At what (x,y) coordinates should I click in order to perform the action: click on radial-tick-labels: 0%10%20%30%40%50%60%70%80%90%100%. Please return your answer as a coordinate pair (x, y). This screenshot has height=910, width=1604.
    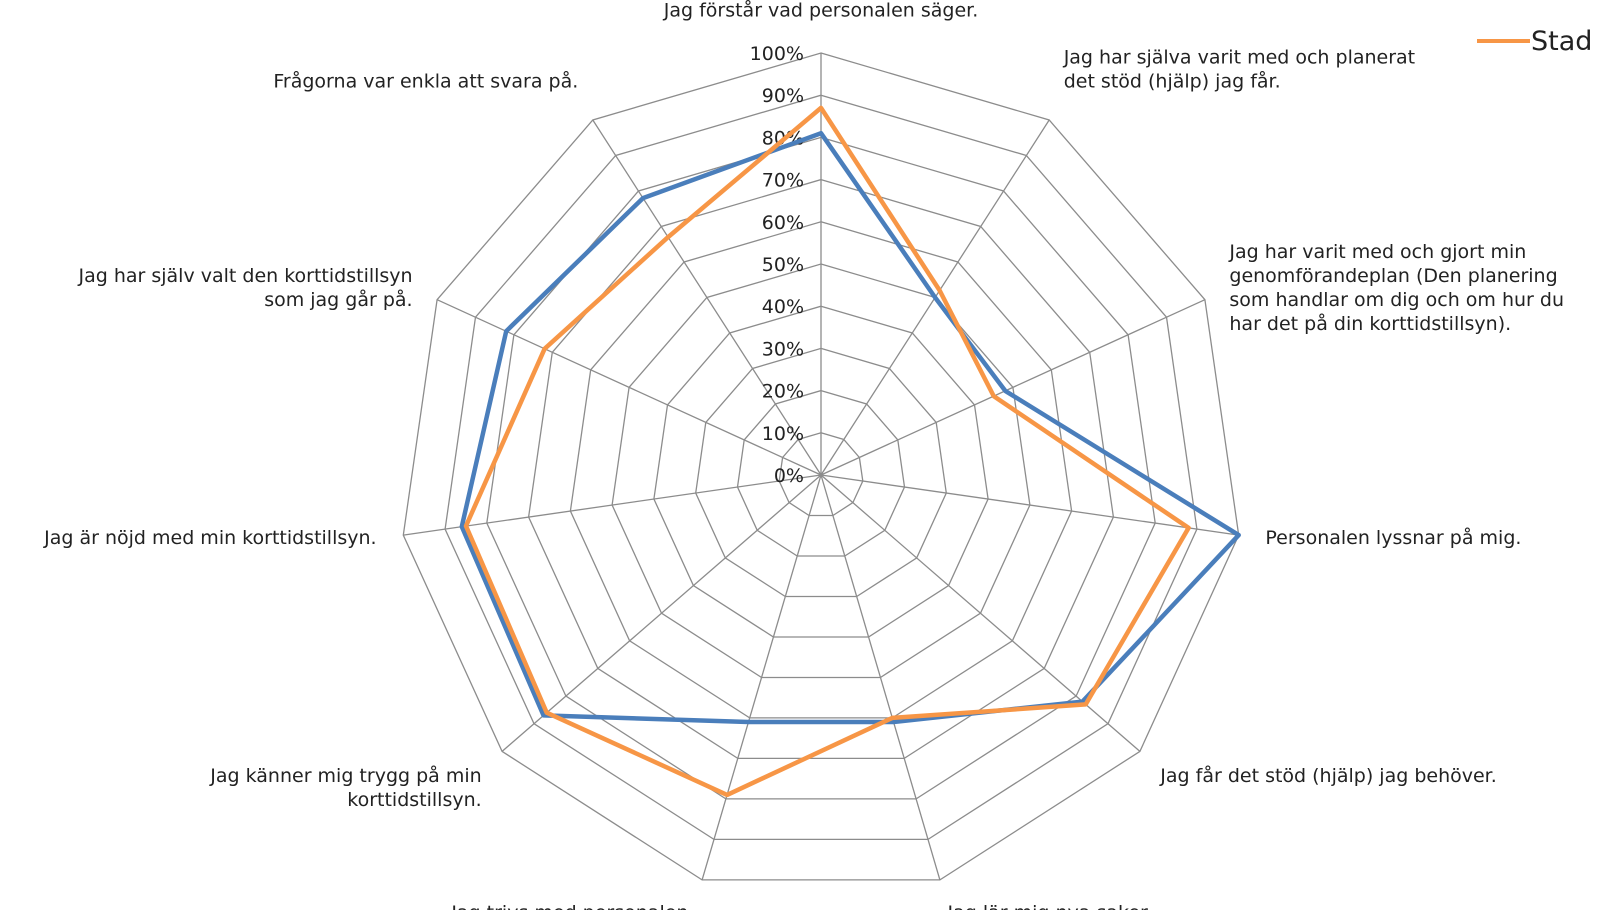
    Looking at the image, I should click on (777, 265).